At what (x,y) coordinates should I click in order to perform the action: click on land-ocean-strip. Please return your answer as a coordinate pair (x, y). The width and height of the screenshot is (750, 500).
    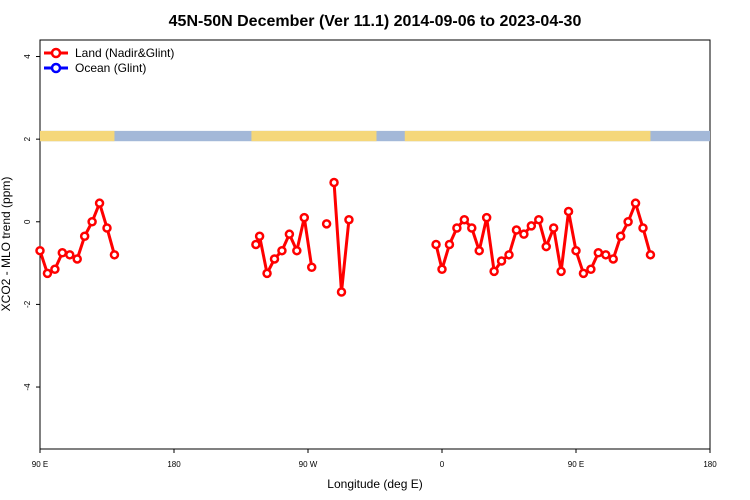
    Looking at the image, I should click on (375, 136).